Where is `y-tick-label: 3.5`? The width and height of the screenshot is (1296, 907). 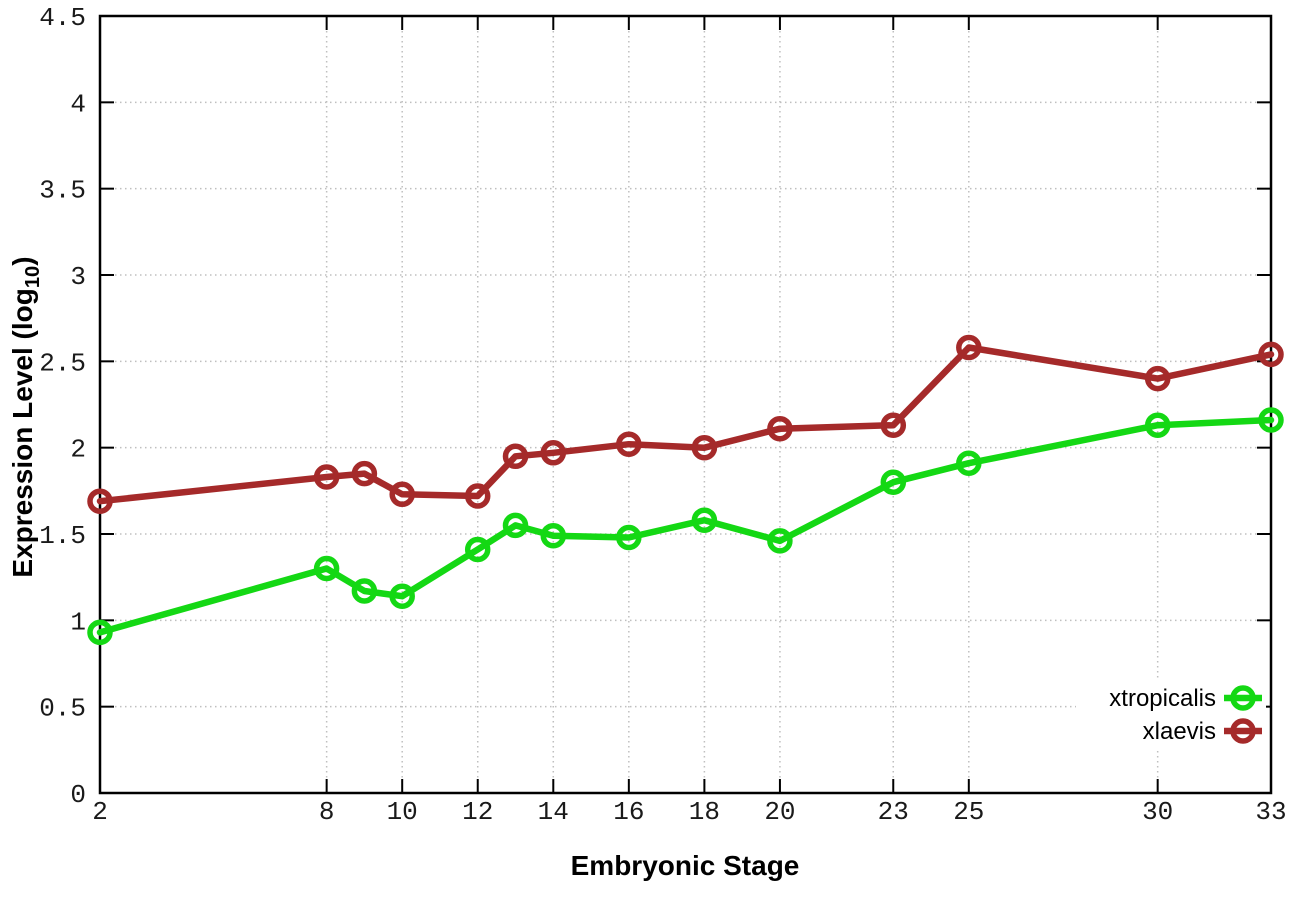
y-tick-label: 3.5 is located at coordinates (62, 191).